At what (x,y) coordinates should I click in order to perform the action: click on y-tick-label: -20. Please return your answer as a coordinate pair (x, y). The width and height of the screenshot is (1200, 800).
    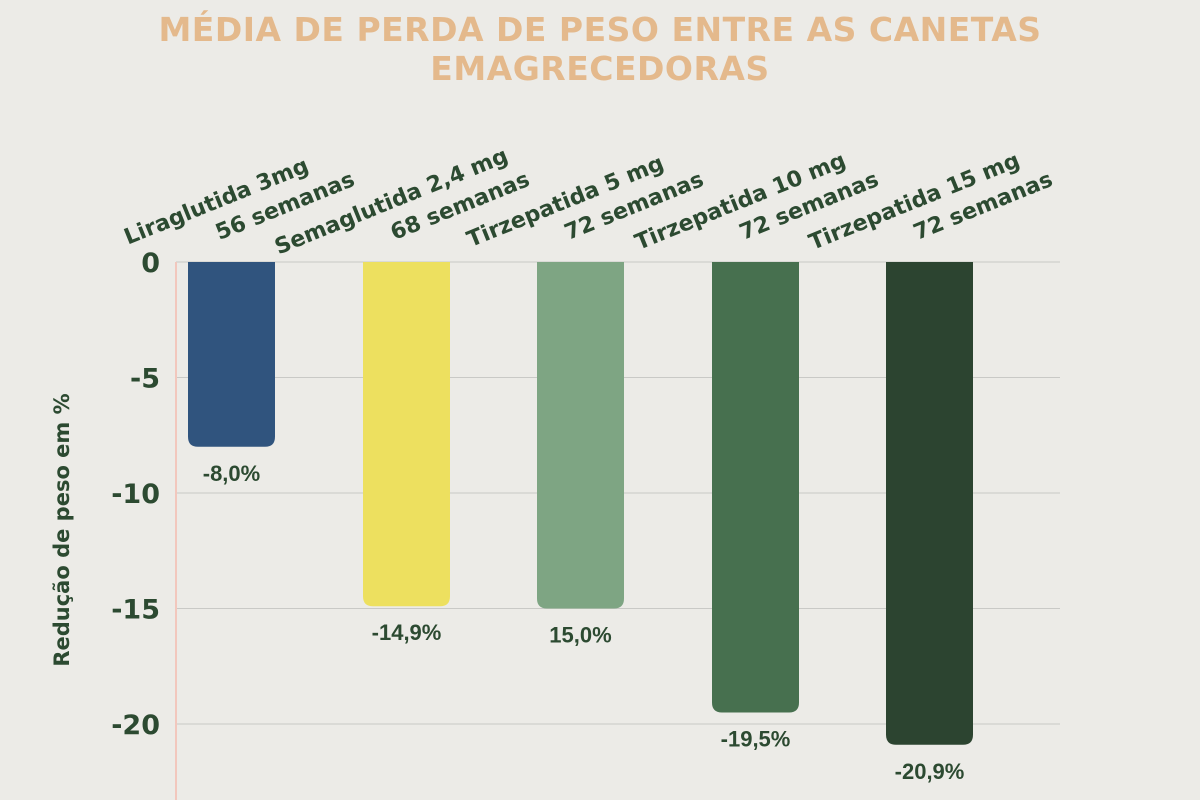
    Looking at the image, I should click on (135, 725).